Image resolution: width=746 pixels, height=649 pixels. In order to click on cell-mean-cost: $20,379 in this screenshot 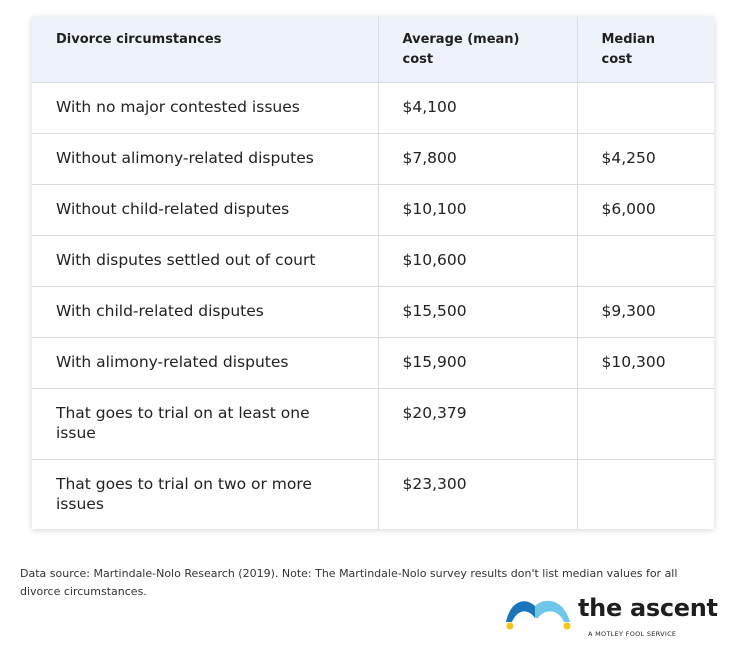, I will do `click(477, 423)`.